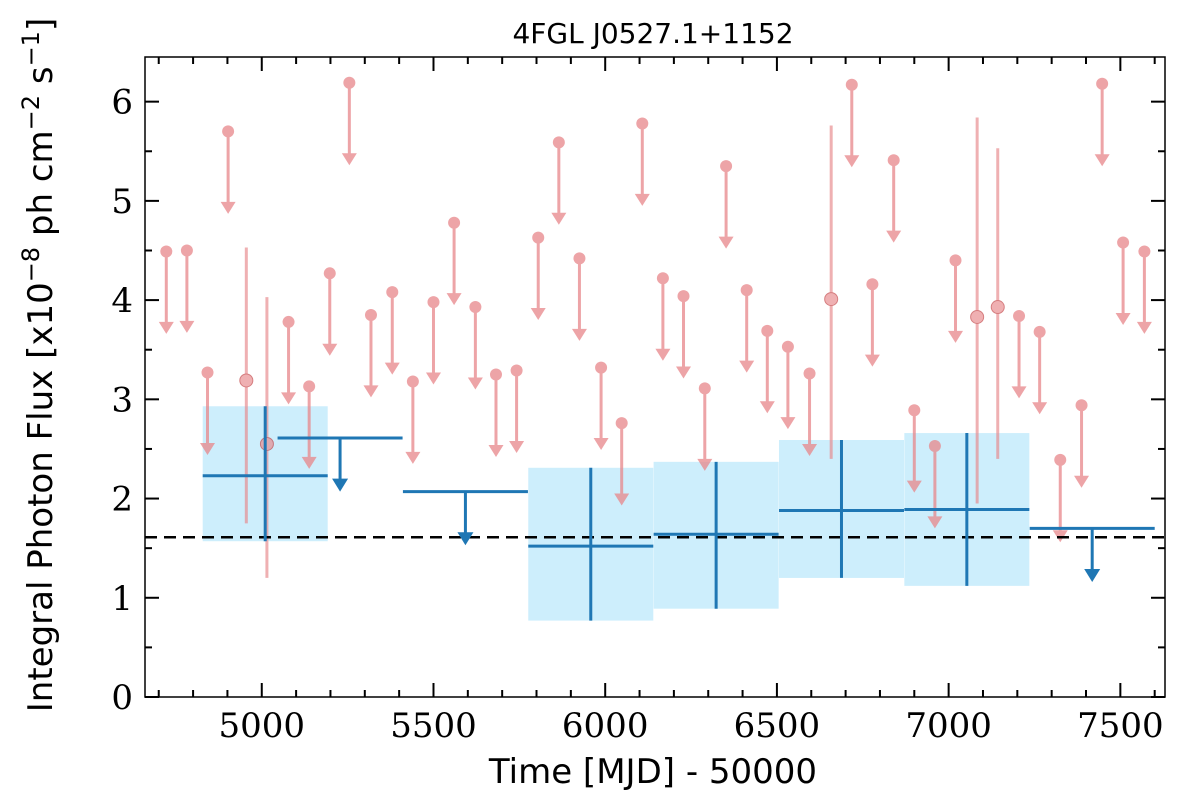  Describe the element at coordinates (262, 726) in the screenshot. I see `x-tick-label: 5000` at that location.